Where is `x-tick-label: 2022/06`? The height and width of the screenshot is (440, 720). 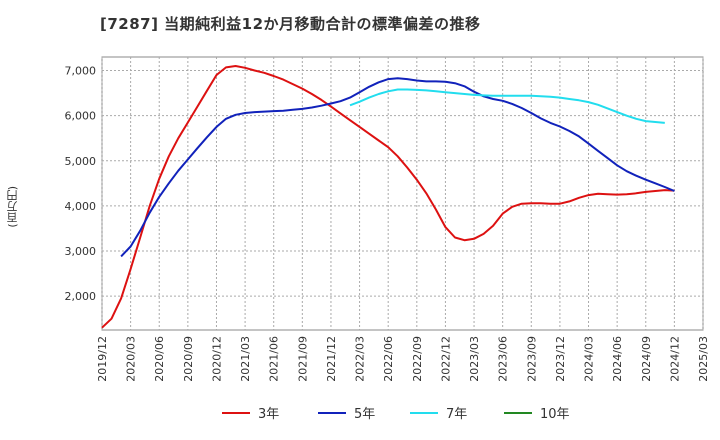 x-tick-label: 2022/06 is located at coordinates (388, 359).